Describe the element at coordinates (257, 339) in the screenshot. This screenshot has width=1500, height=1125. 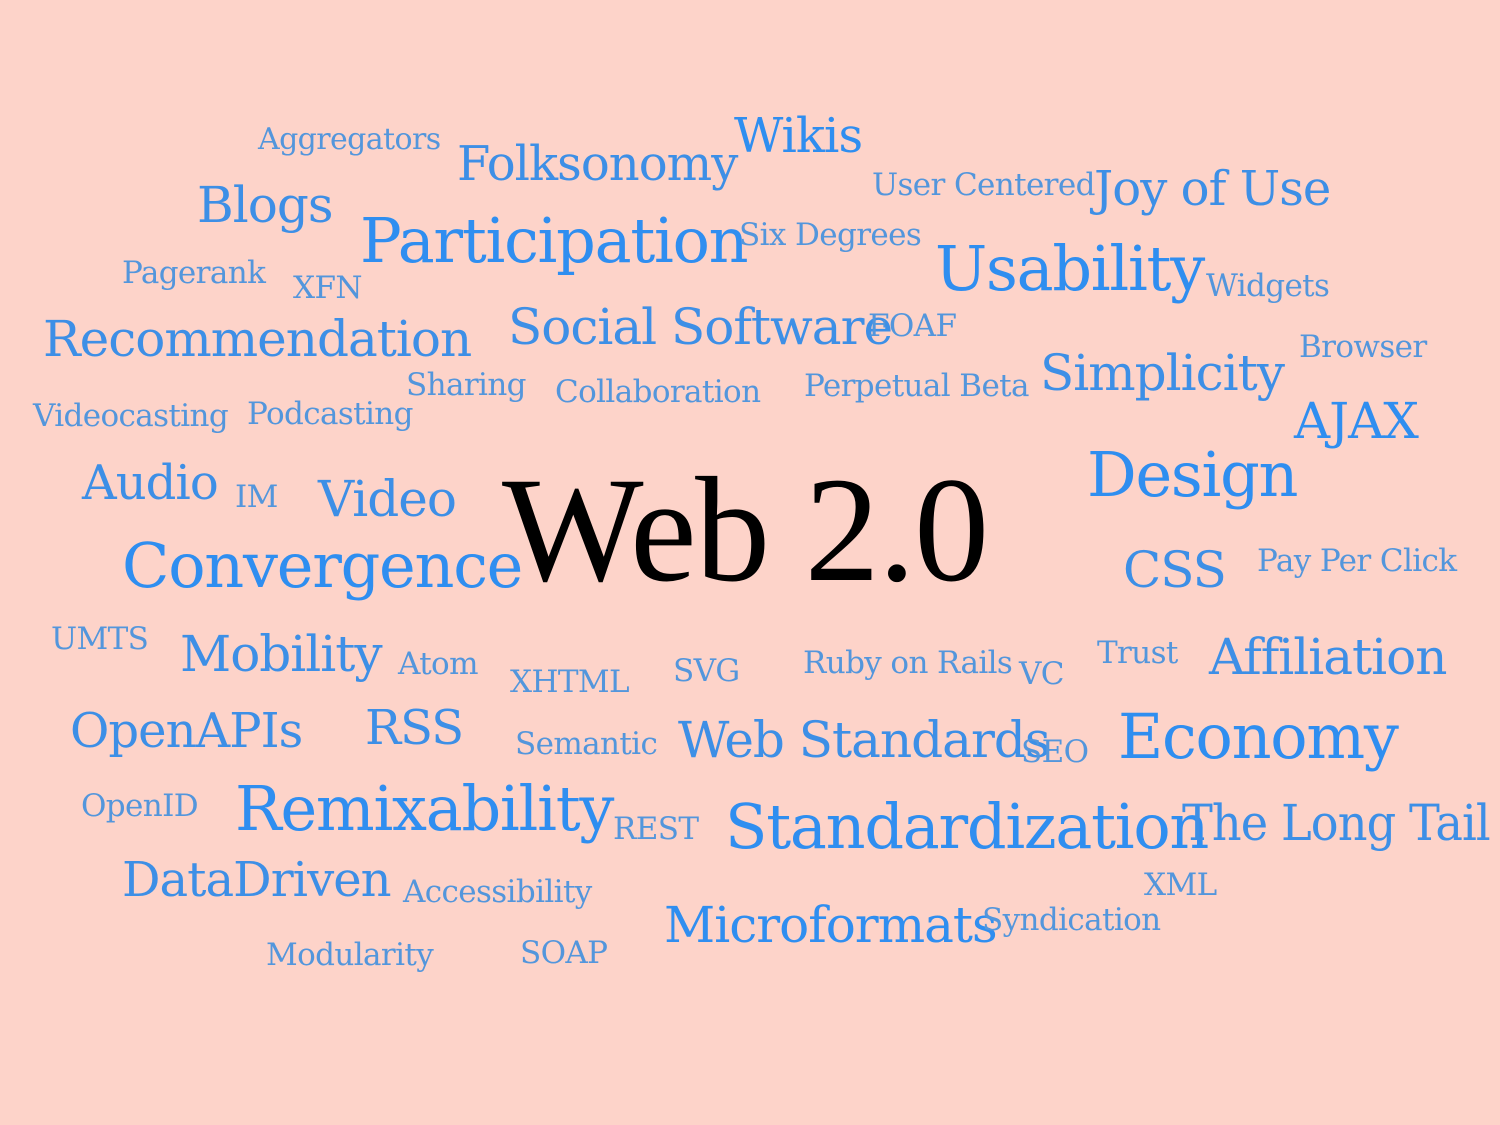
I see `word: Recommendation` at that location.